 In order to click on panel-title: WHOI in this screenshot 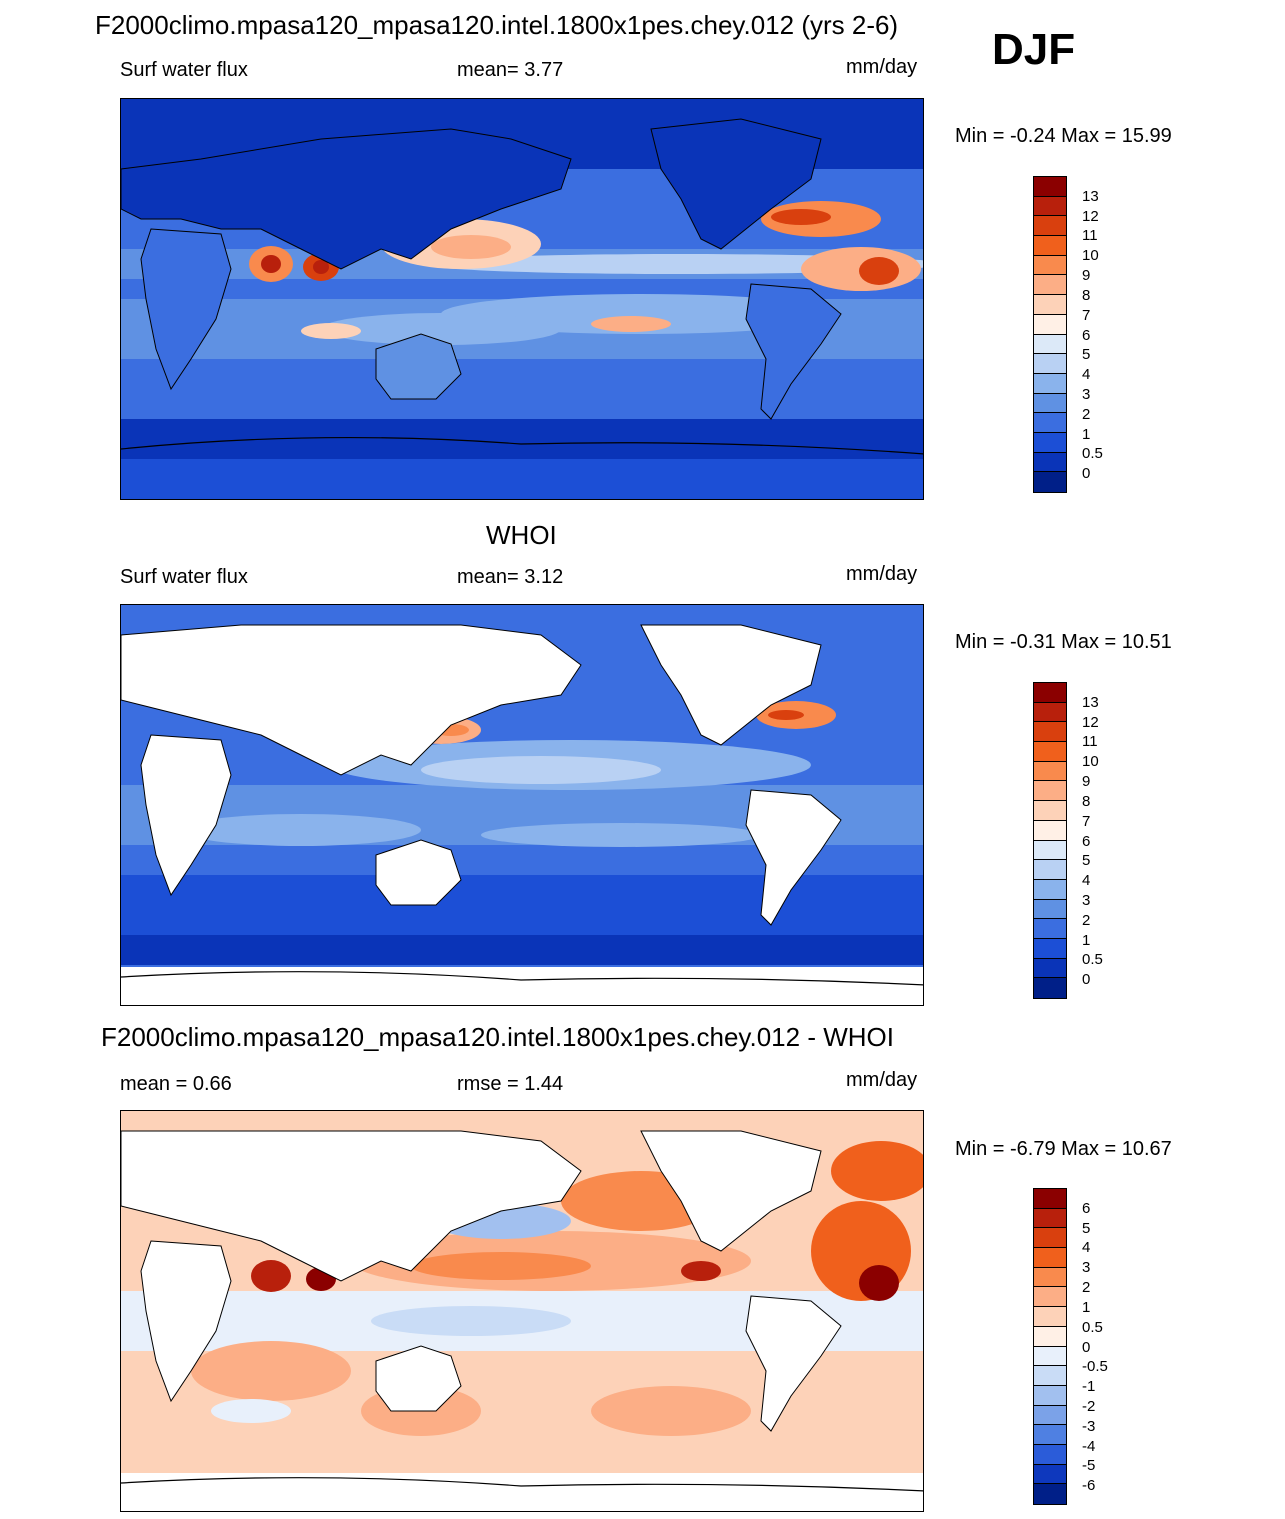, I will do `click(521, 535)`.